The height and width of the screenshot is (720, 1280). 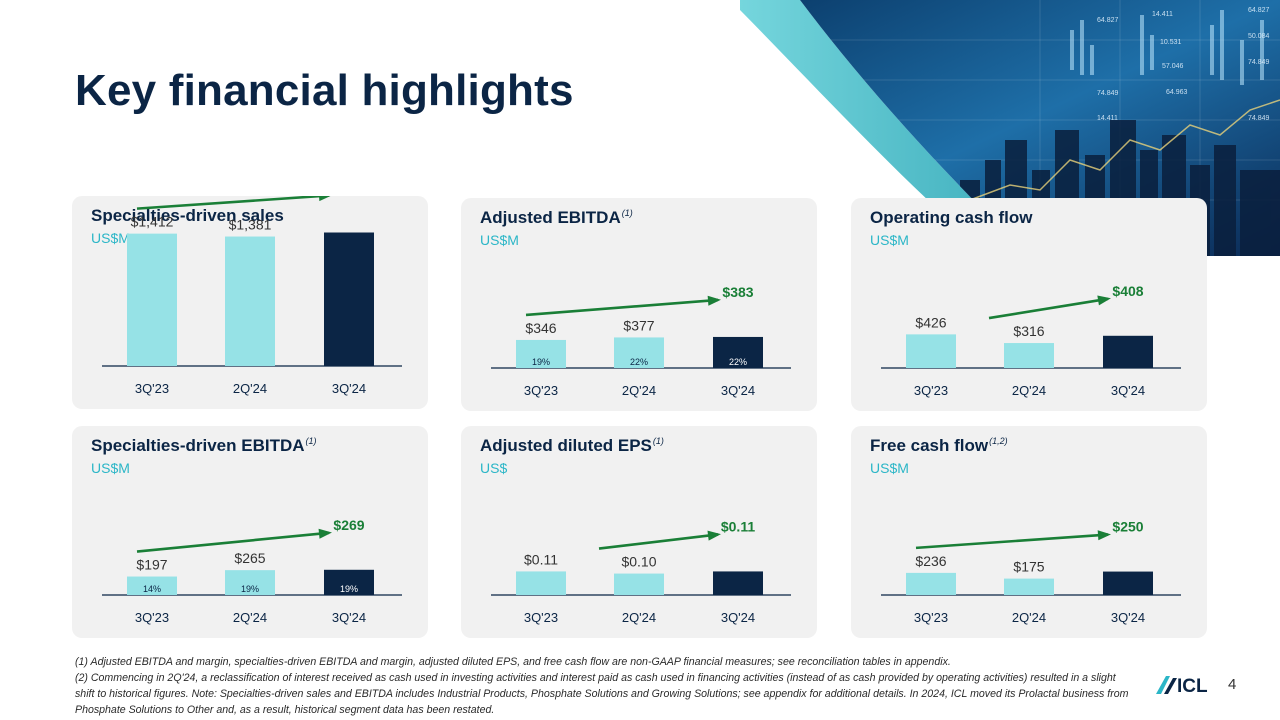 What do you see at coordinates (1028, 331) in the screenshot?
I see `value-label: $316` at bounding box center [1028, 331].